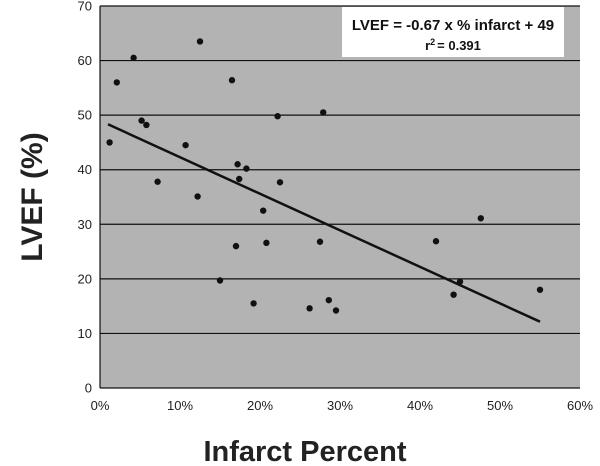 This screenshot has width=600, height=466. I want to click on x-tick-label: 30%, so click(340, 405).